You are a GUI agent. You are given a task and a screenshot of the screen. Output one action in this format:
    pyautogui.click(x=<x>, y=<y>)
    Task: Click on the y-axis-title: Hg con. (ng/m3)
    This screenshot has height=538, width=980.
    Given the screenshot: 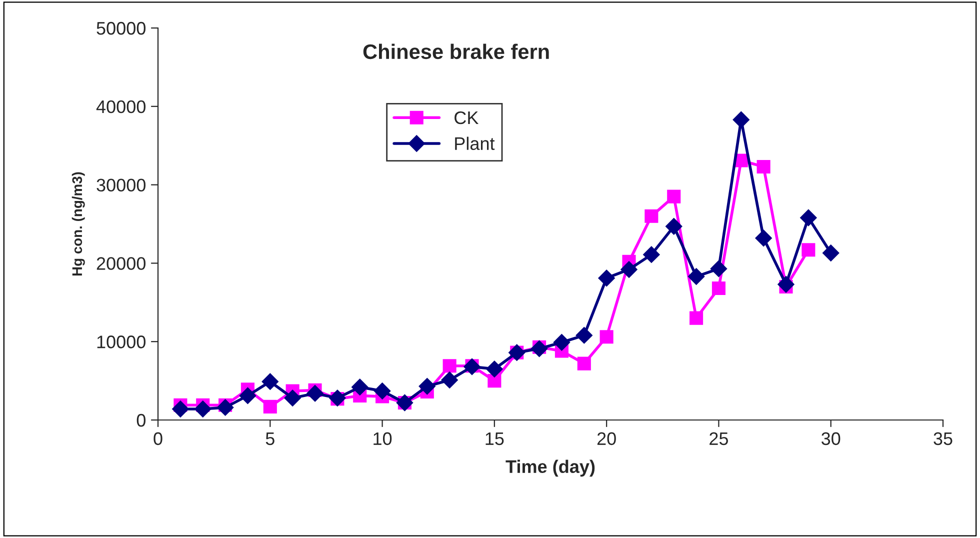 What is the action you would take?
    pyautogui.click(x=78, y=224)
    